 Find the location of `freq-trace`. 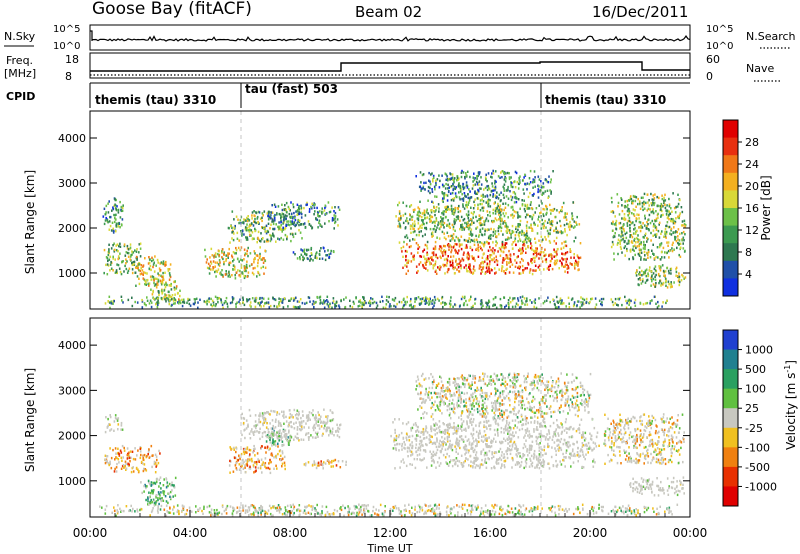

freq-trace is located at coordinates (390, 66).